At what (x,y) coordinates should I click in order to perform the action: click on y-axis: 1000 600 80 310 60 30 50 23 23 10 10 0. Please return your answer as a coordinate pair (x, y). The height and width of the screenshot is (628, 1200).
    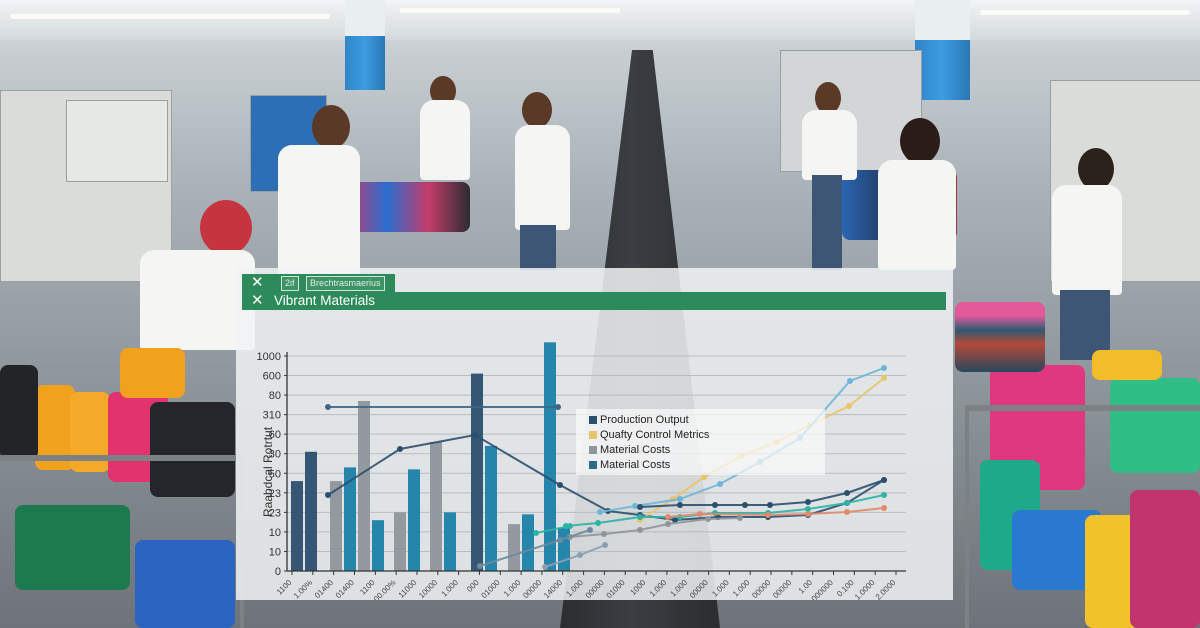
    Looking at the image, I should click on (272, 464).